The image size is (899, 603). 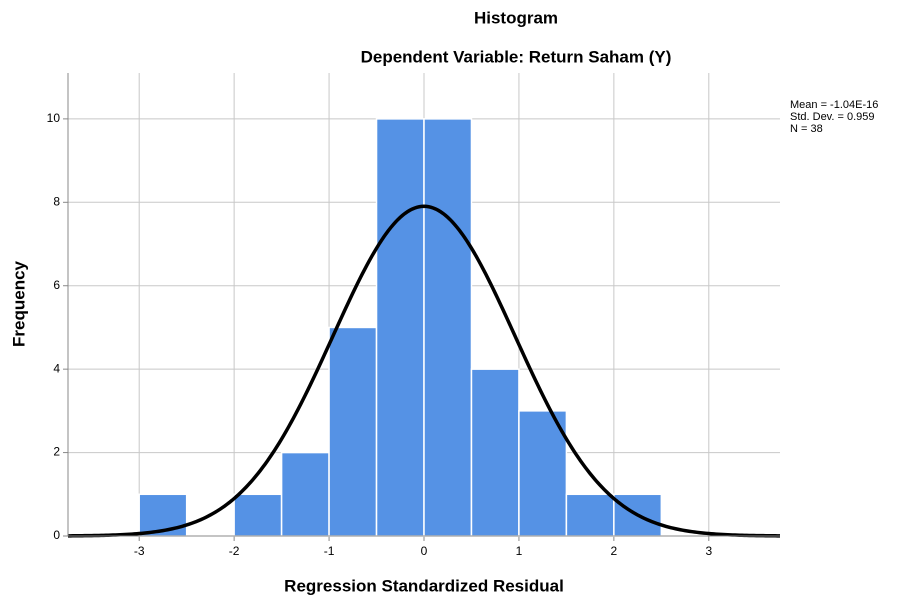 I want to click on stat-label: Std. Dev. = 0.959, so click(x=832, y=117).